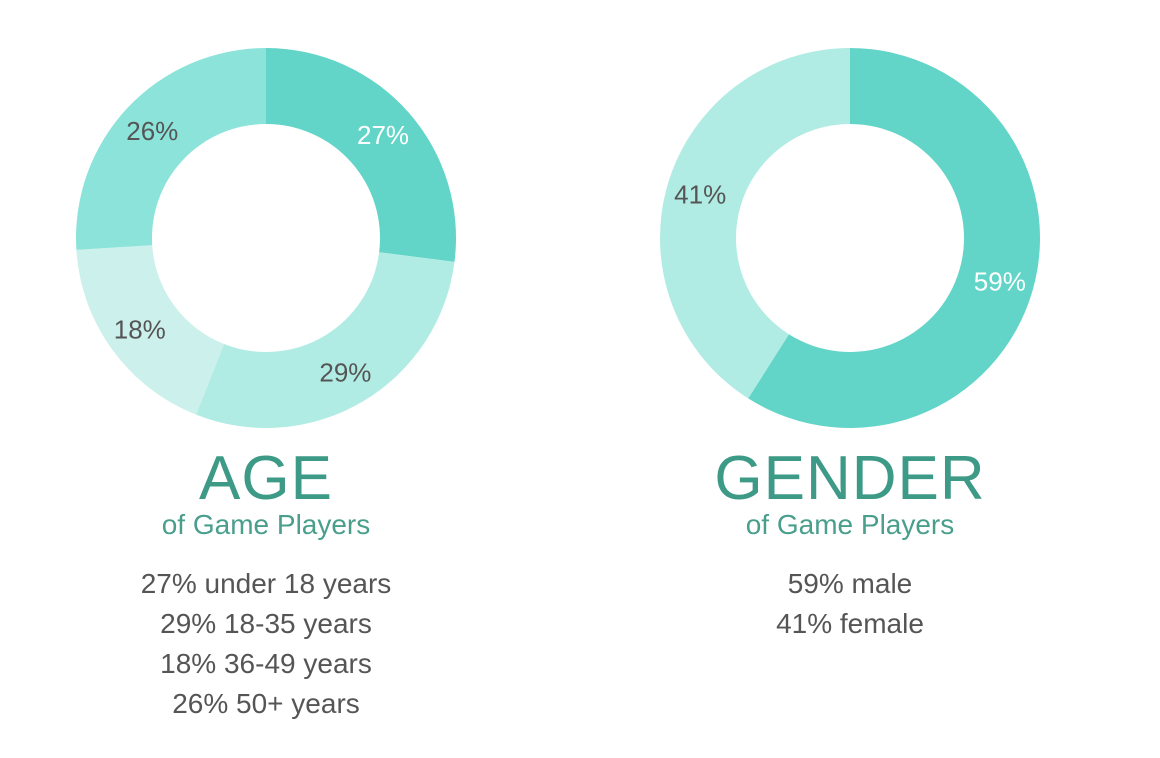  What do you see at coordinates (1000, 282) in the screenshot?
I see `gender-slice-label-1: 59%` at bounding box center [1000, 282].